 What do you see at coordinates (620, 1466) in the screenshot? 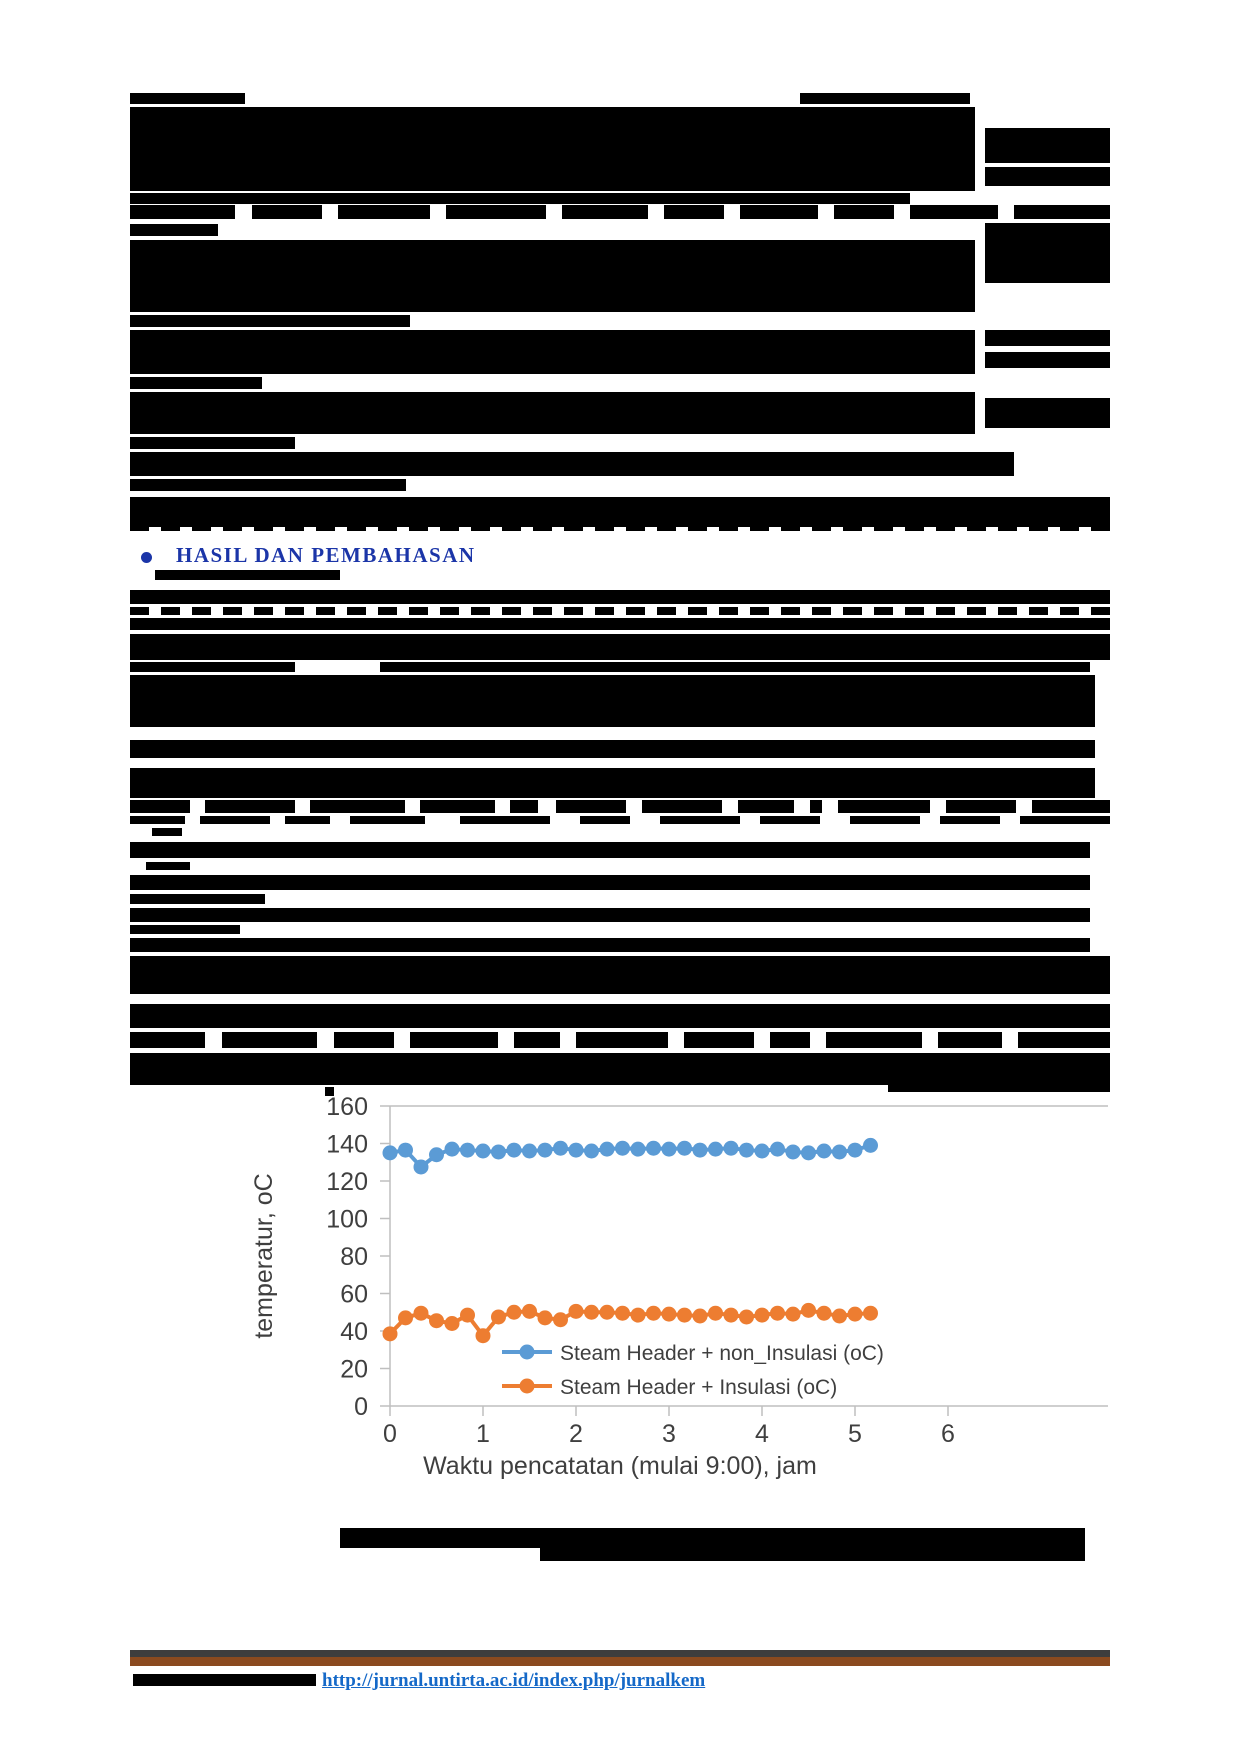
I see `x-axis-title: Waktu pencatatan (mulai 9:00), jam` at bounding box center [620, 1466].